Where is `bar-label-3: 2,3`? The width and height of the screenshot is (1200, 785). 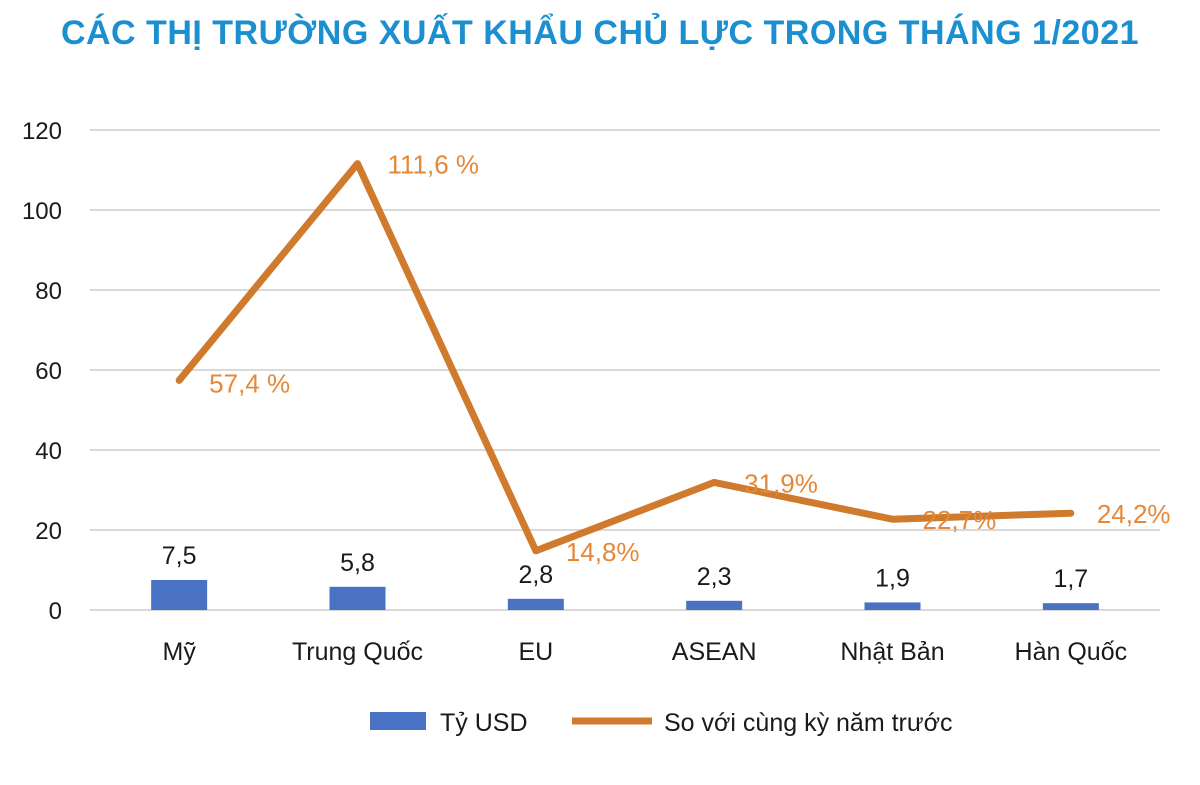
bar-label-3: 2,3 is located at coordinates (714, 577).